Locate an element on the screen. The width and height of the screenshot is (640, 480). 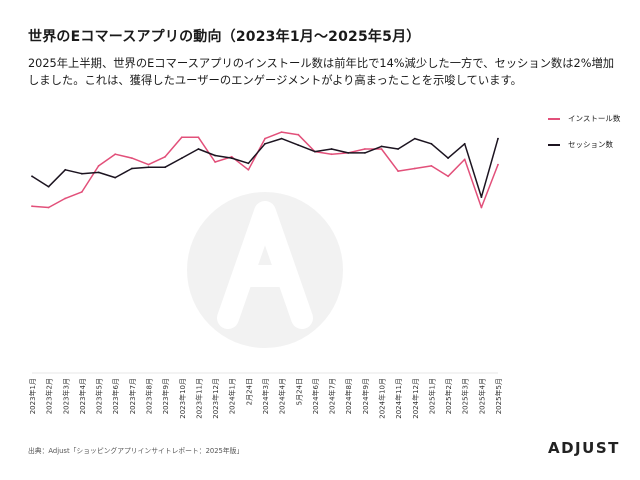
legend-item-sessions: セッション数 is located at coordinates (580, 144).